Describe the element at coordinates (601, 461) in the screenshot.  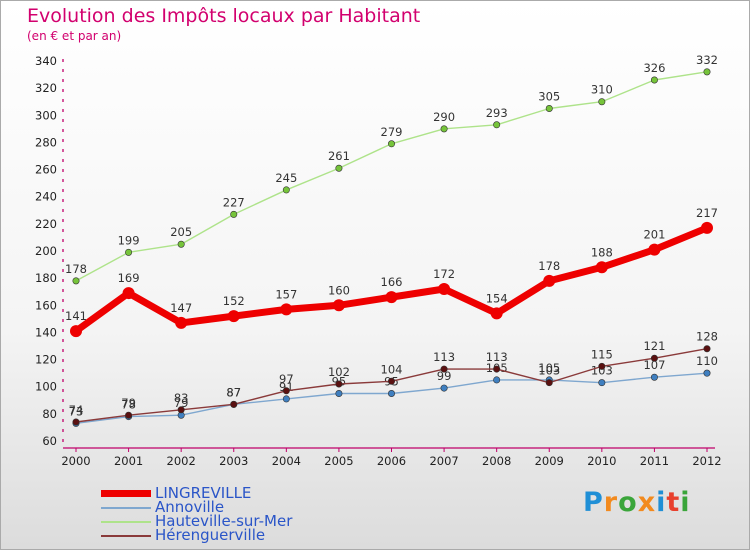
I see `x-tick-label: 2010` at that location.